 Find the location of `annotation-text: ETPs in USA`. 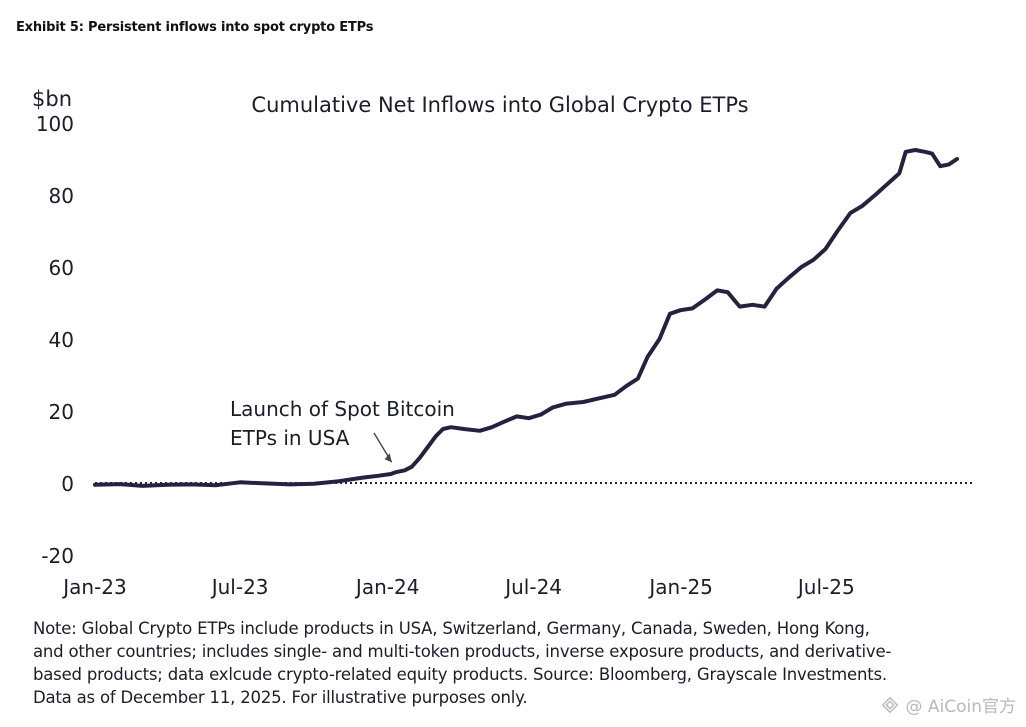

annotation-text: ETPs in USA is located at coordinates (290, 438).